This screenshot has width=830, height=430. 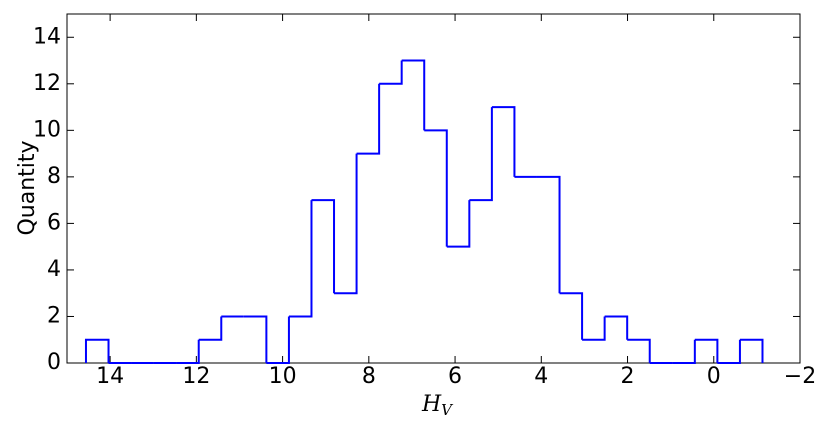 I want to click on x-tick-label: 14, so click(x=110, y=376).